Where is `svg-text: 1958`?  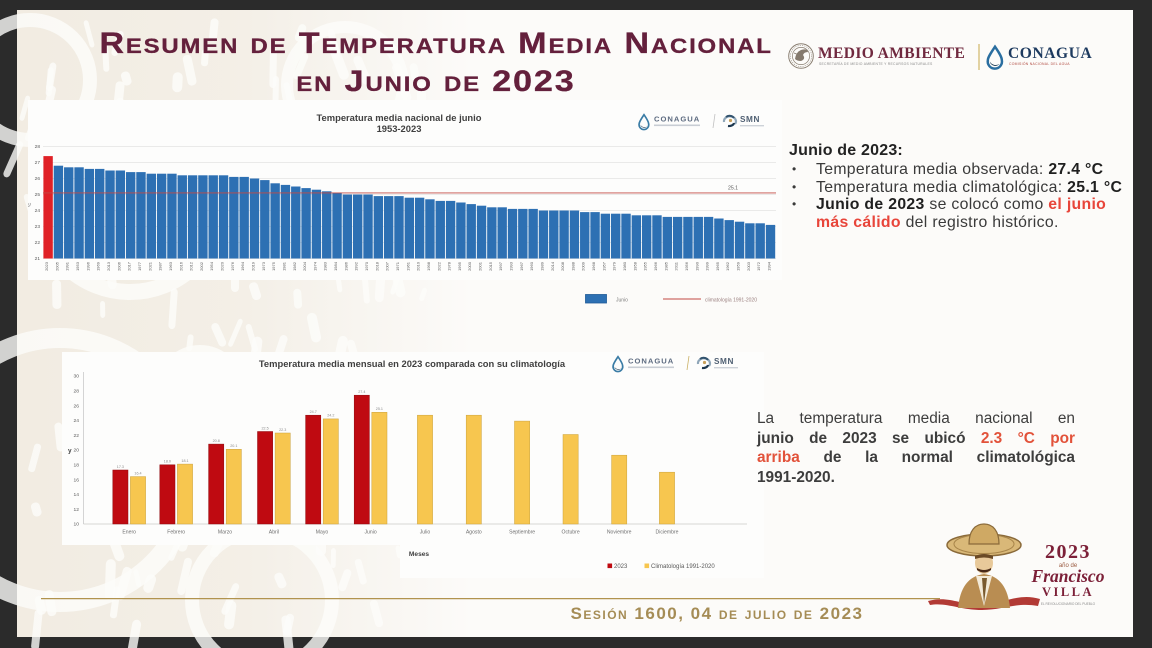 svg-text: 1958 is located at coordinates (634, 266).